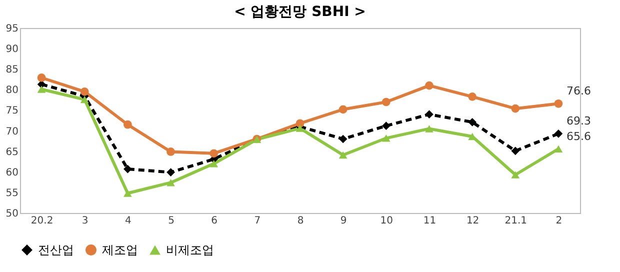 This screenshot has height=272, width=620. Describe the element at coordinates (12, 152) in the screenshot. I see `y-tick-label: 65` at that location.